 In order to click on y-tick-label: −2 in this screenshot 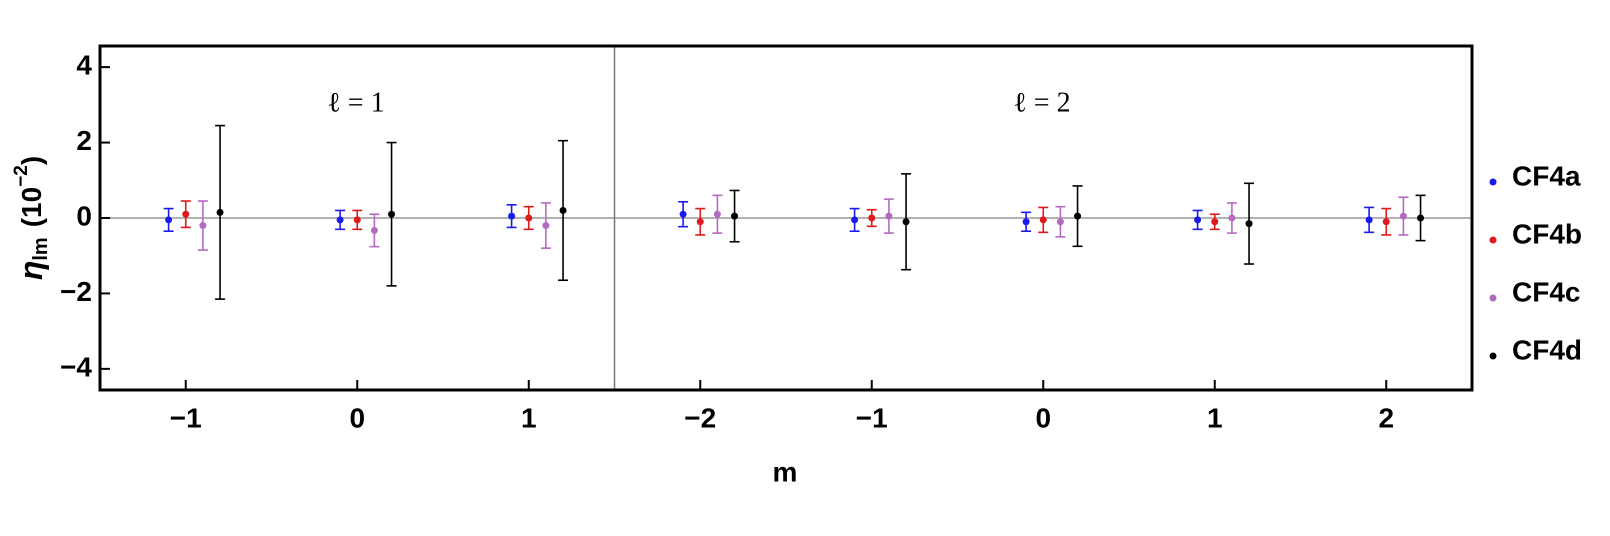, I will do `click(76, 291)`.